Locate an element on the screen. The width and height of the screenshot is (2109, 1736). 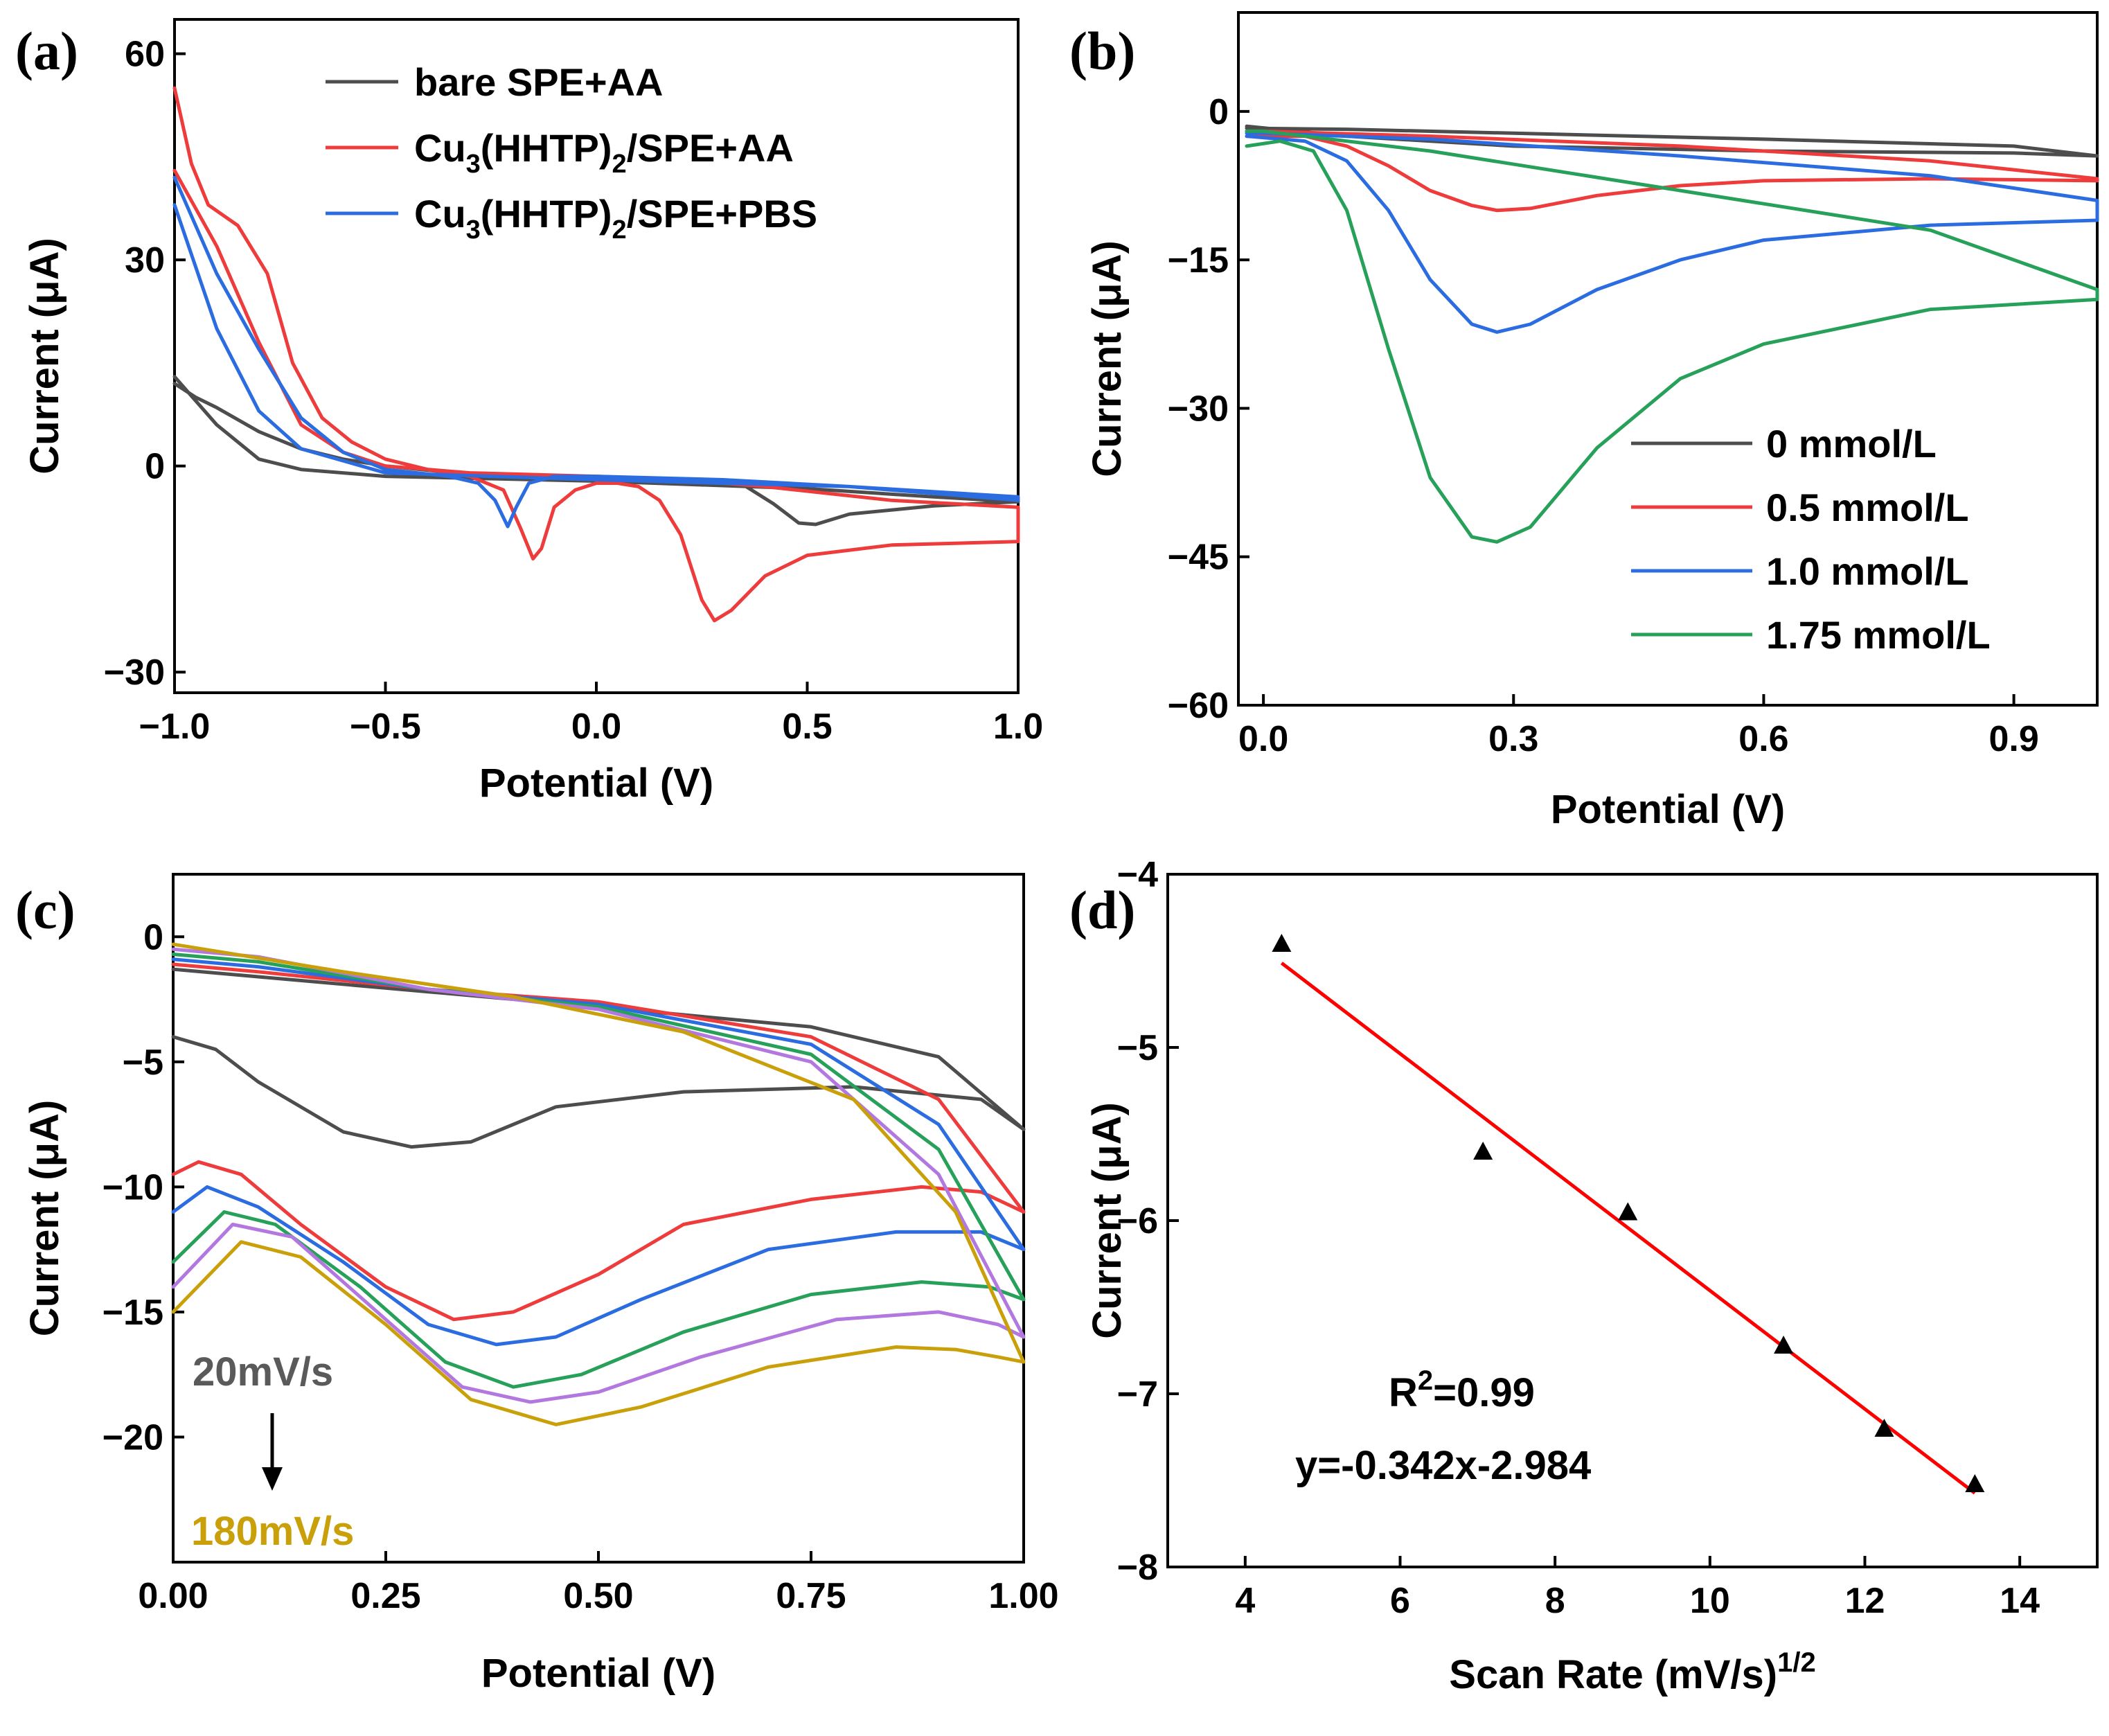
x-tick-label: −1.0 is located at coordinates (175, 727).